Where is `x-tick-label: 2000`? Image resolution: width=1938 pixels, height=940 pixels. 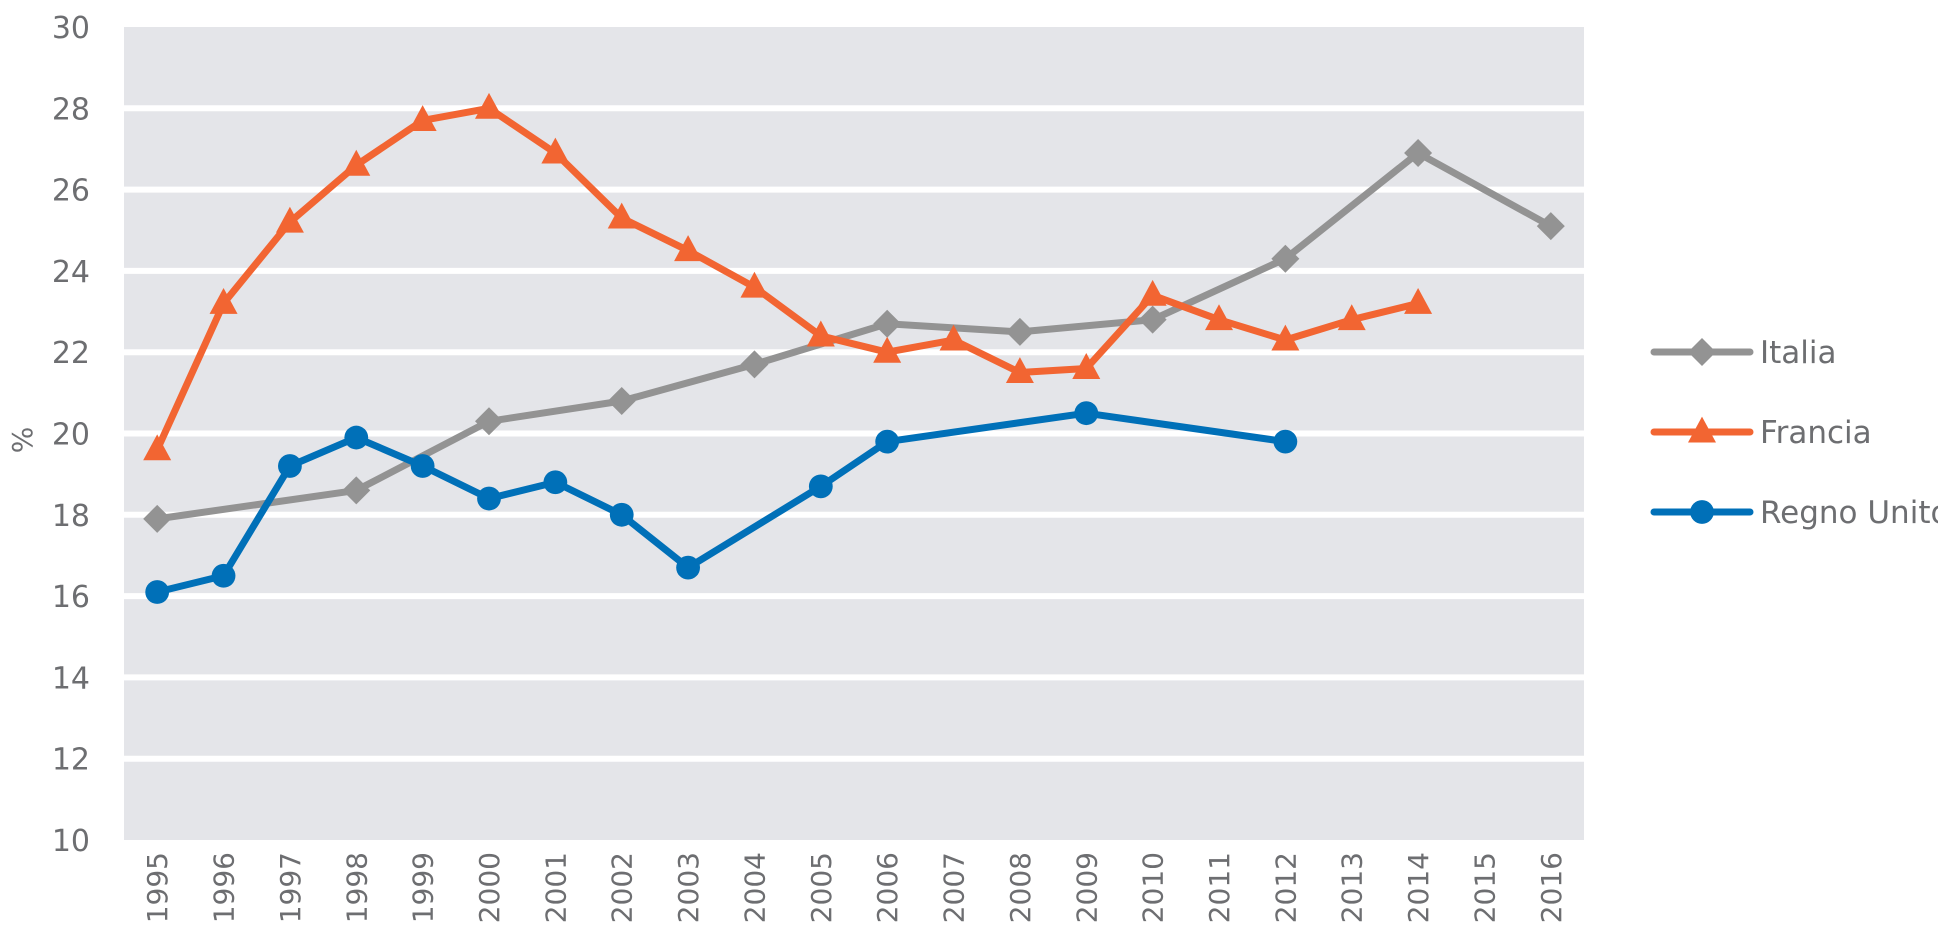 x-tick-label: 2000 is located at coordinates (489, 887).